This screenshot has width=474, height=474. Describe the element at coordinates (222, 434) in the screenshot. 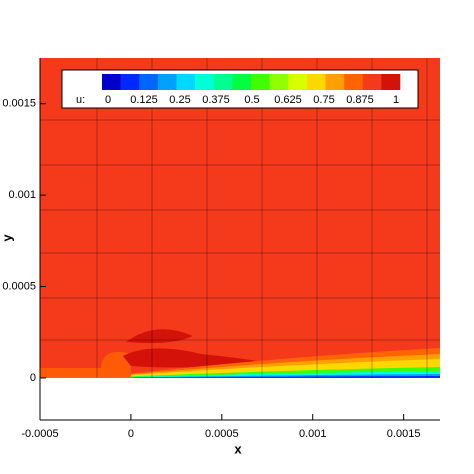

I see `x-tick-label: 0.0005` at that location.